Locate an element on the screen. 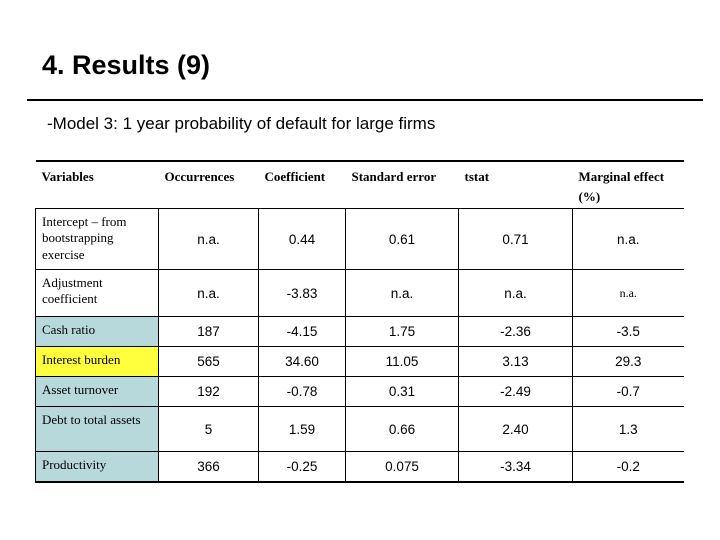 The height and width of the screenshot is (540, 720). variable-cell: Adjustment coefficient is located at coordinates (97, 293).